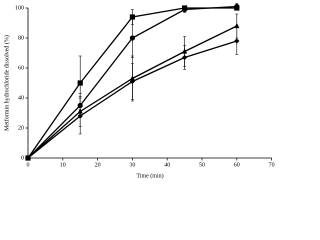  Describe the element at coordinates (21, 68) in the screenshot. I see `y-tick-label: 60` at that location.